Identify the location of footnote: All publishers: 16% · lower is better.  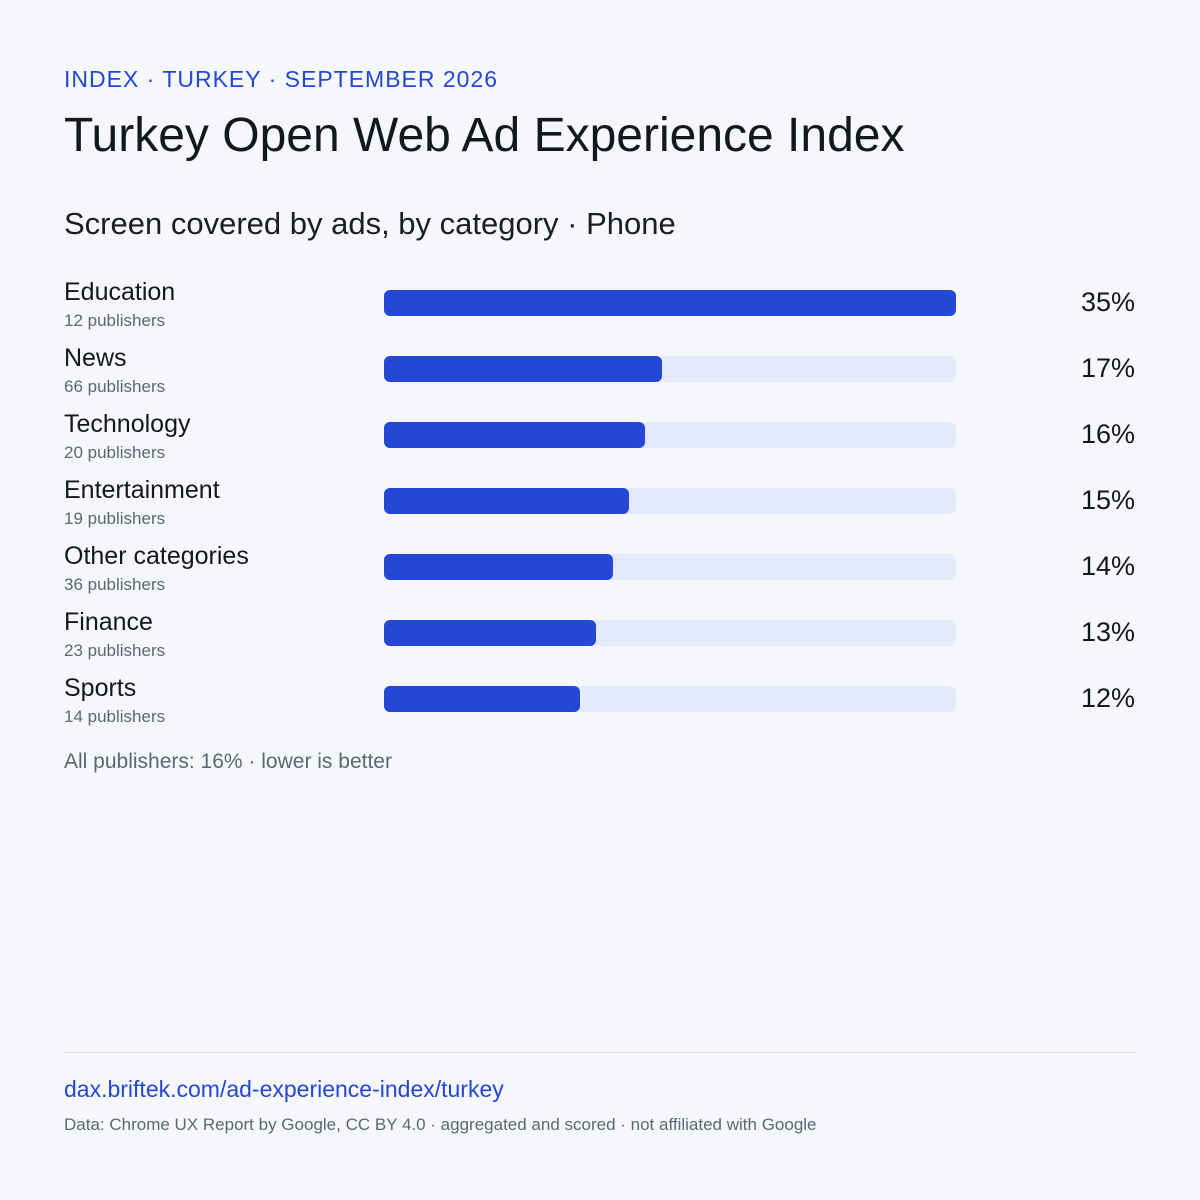
(228, 761).